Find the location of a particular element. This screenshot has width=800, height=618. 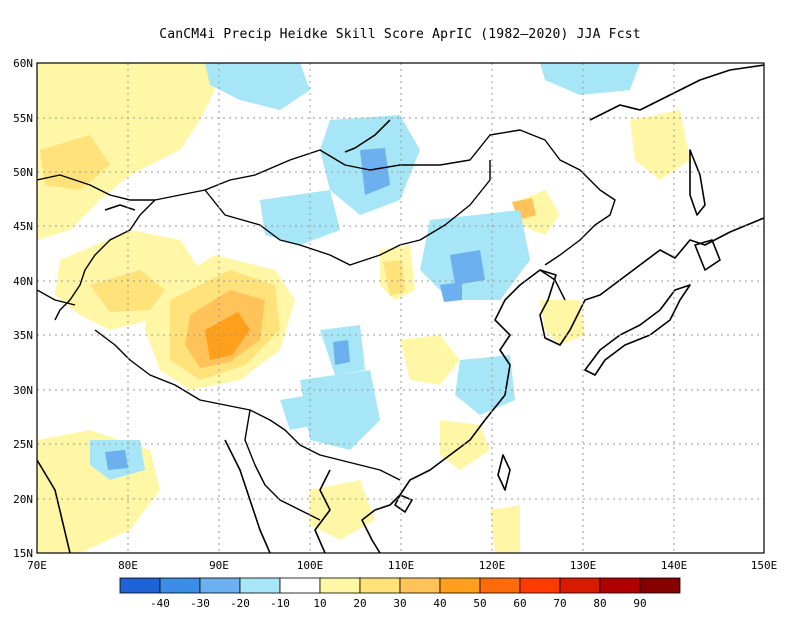

lon-label: 120E is located at coordinates (492, 565).